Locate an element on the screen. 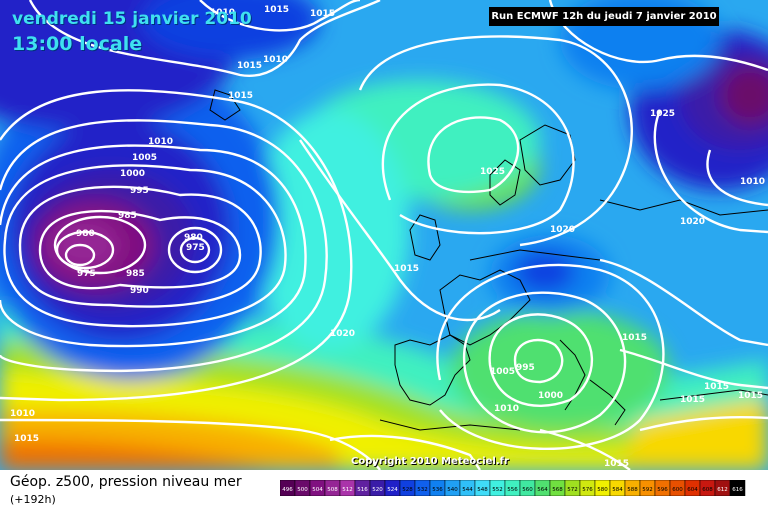 The width and height of the screenshot is (768, 512). color-scale-tick: 616 is located at coordinates (737, 490).